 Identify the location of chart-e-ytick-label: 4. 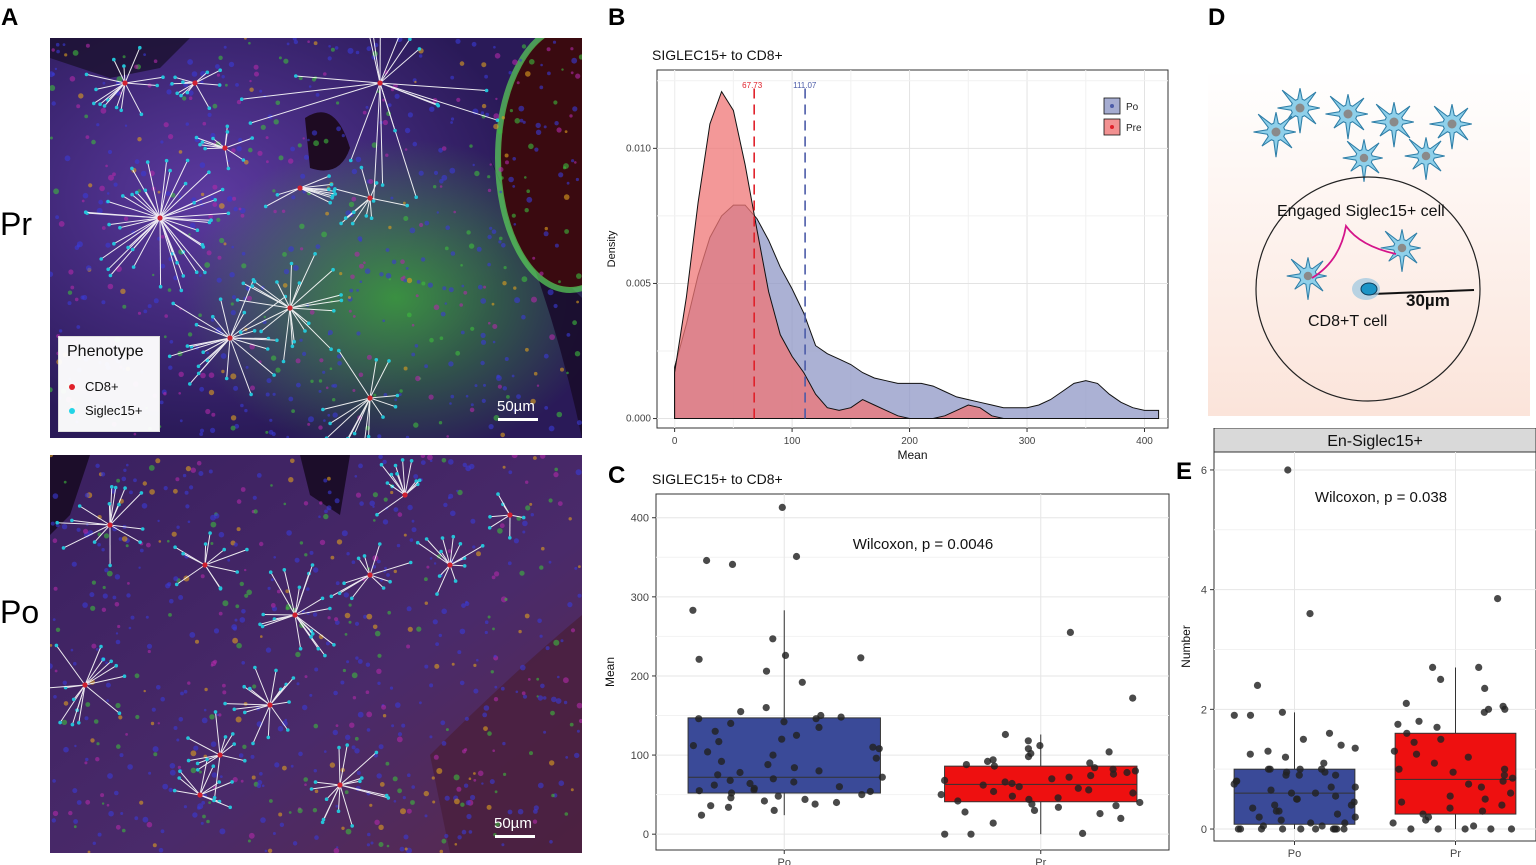
(1204, 591).